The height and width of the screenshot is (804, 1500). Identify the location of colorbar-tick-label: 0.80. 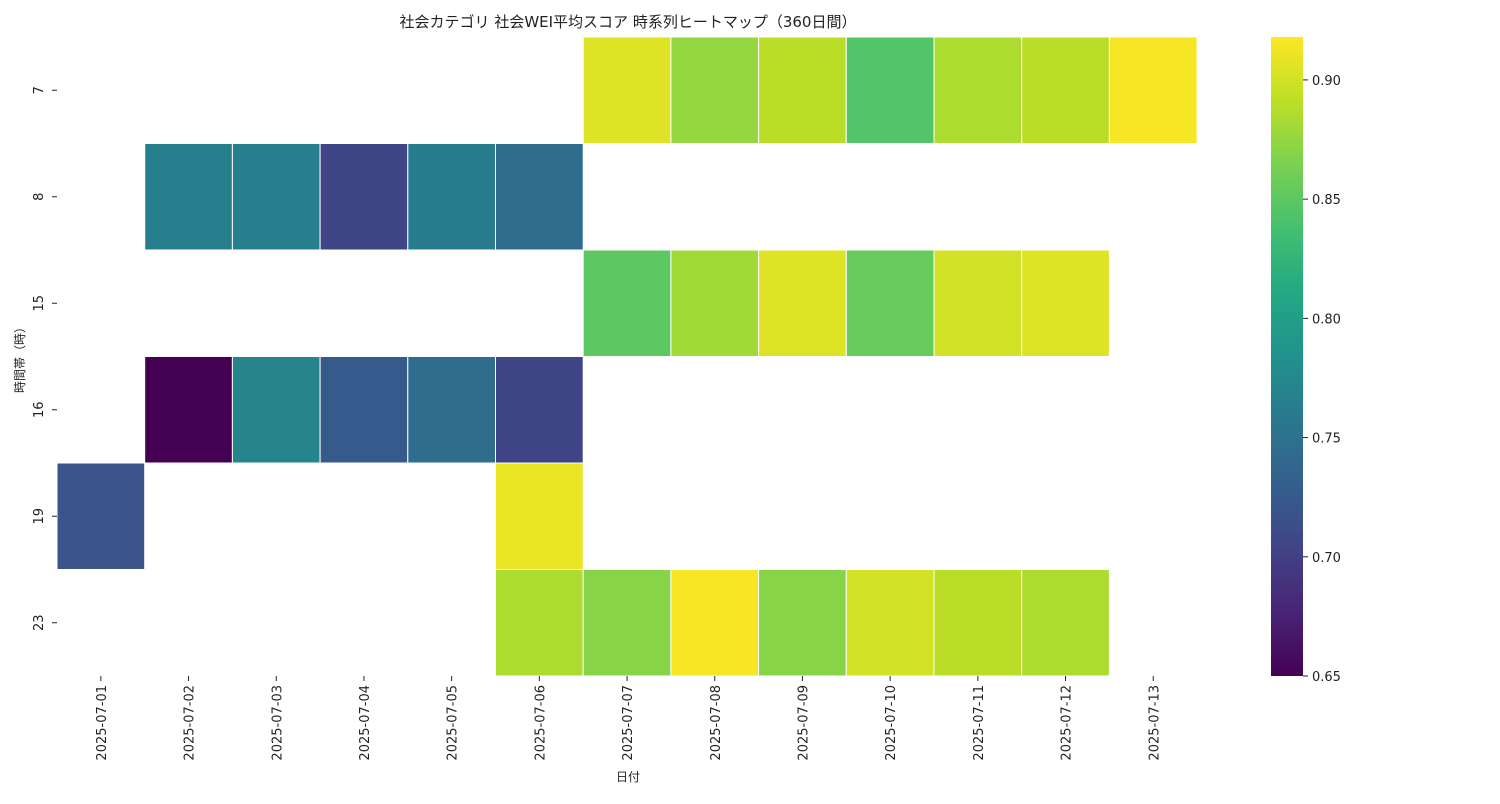
(1326, 319).